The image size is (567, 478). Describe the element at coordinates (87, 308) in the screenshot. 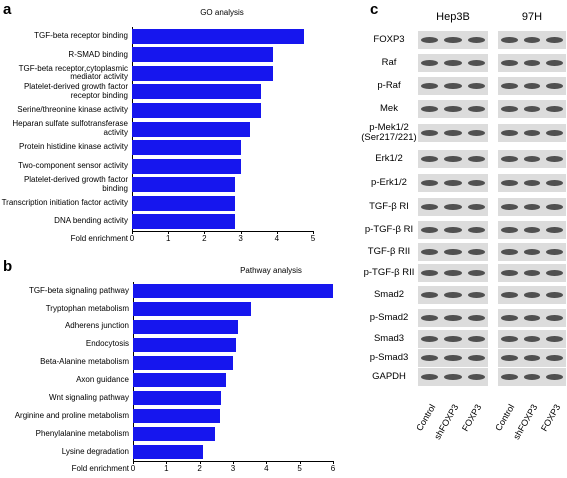

I see `category-label: Tryptophan metabolism` at that location.